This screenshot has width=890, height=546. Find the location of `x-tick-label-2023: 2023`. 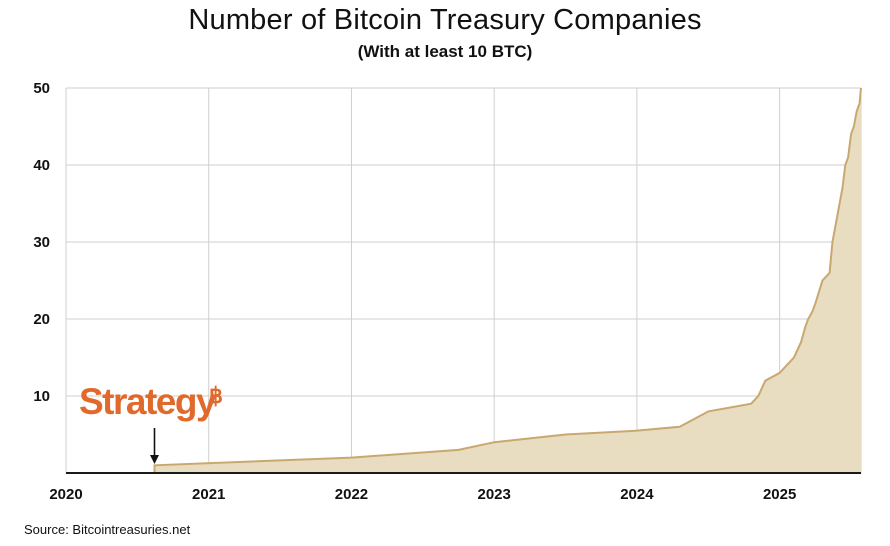

x-tick-label-2023: 2023 is located at coordinates (493, 494).